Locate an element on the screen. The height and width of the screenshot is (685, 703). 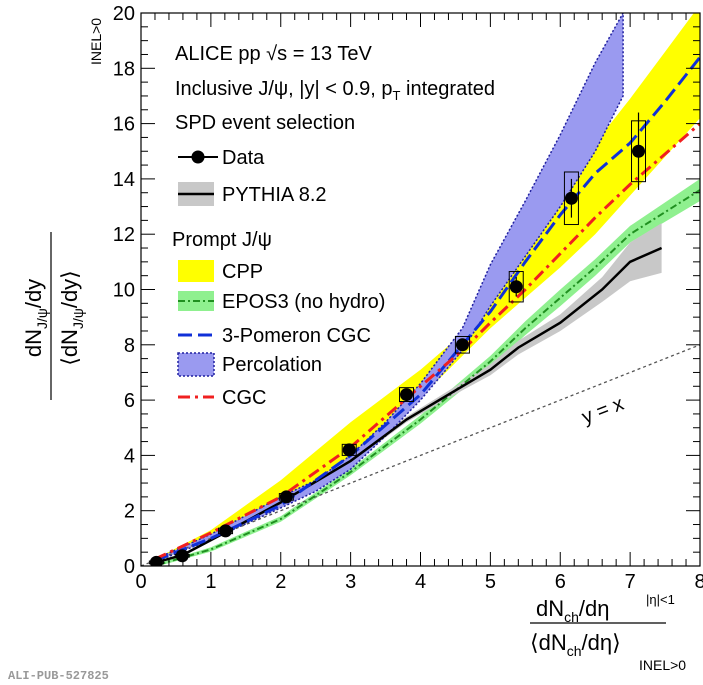
y-axis-label-denominator: ⟨dNJ/ψ/dy⟩ is located at coordinates (71, 318).